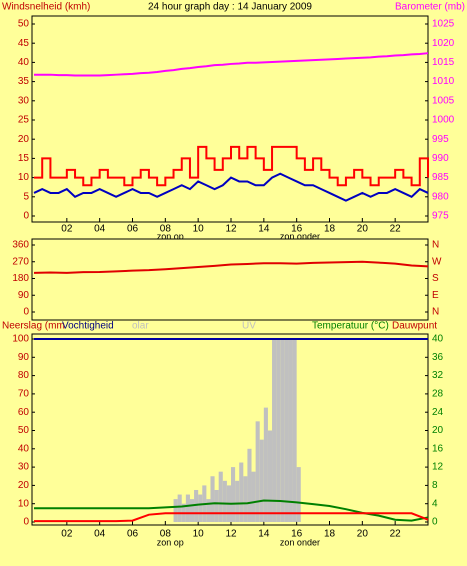 The height and width of the screenshot is (566, 467). What do you see at coordinates (24, 177) in the screenshot?
I see `y-tick-label: 10` at bounding box center [24, 177].